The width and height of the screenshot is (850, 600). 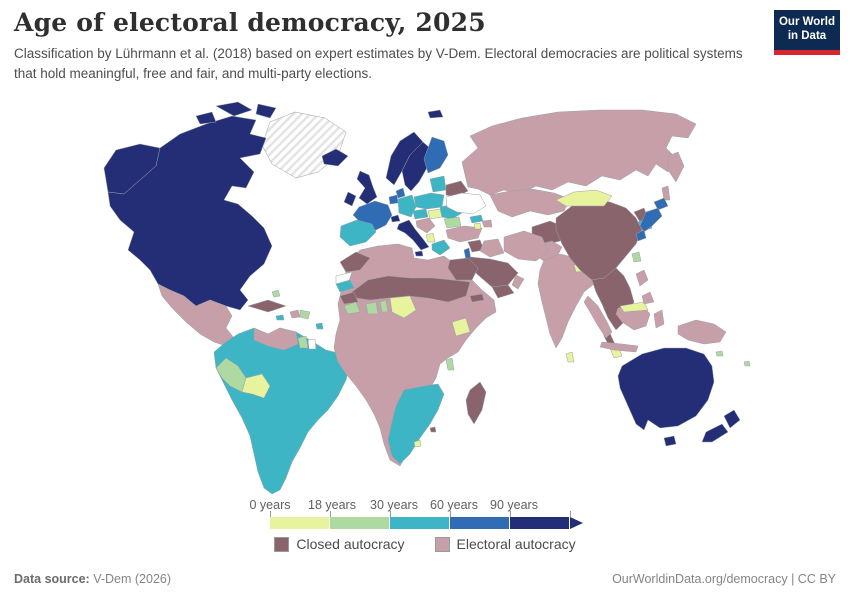 What do you see at coordinates (411, 289) in the screenshot?
I see `region-sahel-sudan-belt` at bounding box center [411, 289].